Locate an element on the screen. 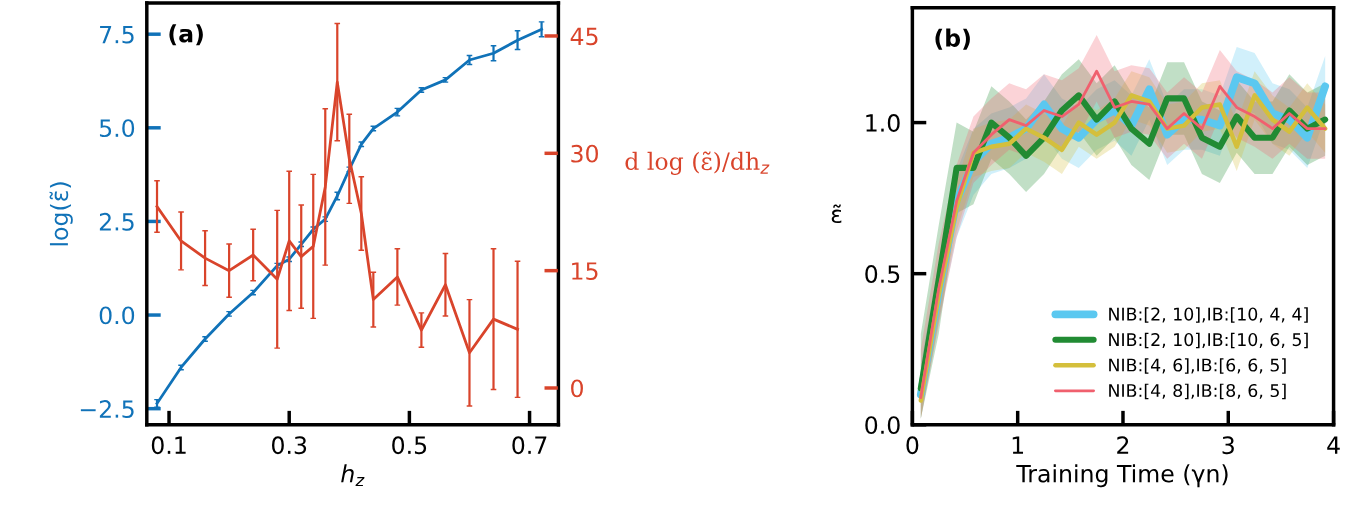 The height and width of the screenshot is (518, 1372). x-tick-label: 0 is located at coordinates (912, 445).